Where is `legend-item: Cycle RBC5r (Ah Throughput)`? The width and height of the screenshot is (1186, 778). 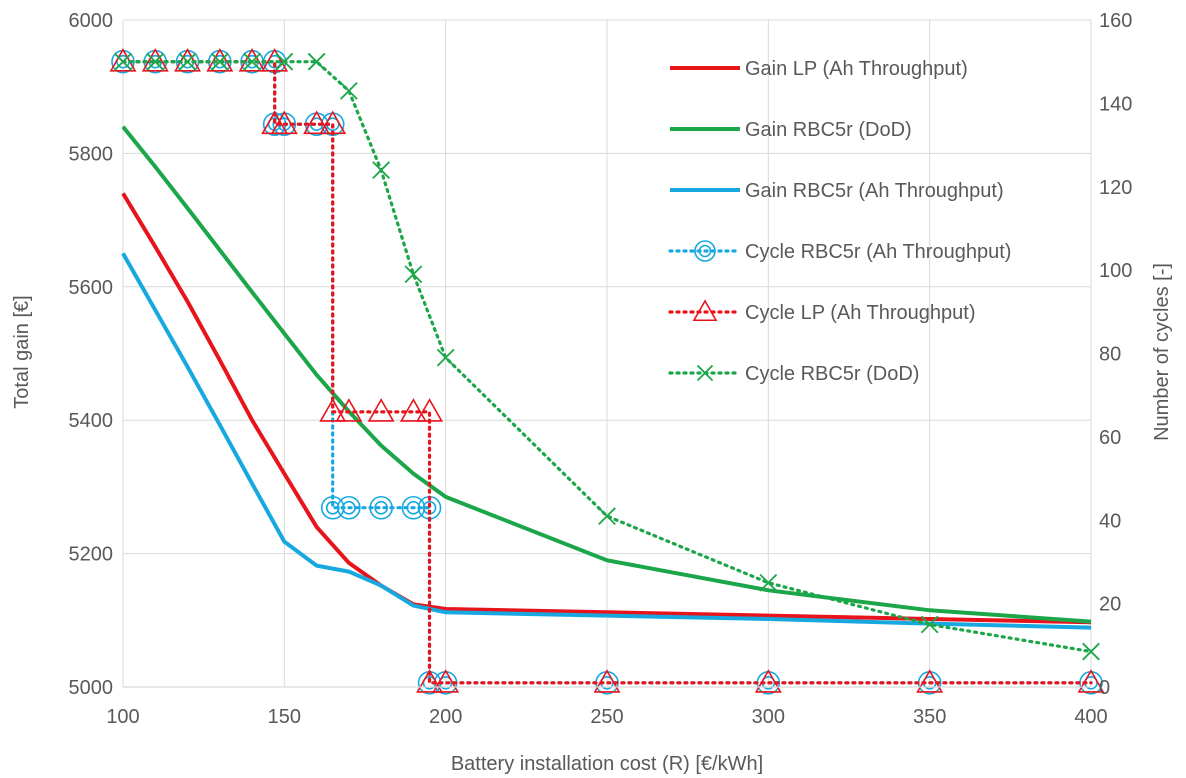
legend-item: Cycle RBC5r (Ah Throughput) is located at coordinates (839, 251).